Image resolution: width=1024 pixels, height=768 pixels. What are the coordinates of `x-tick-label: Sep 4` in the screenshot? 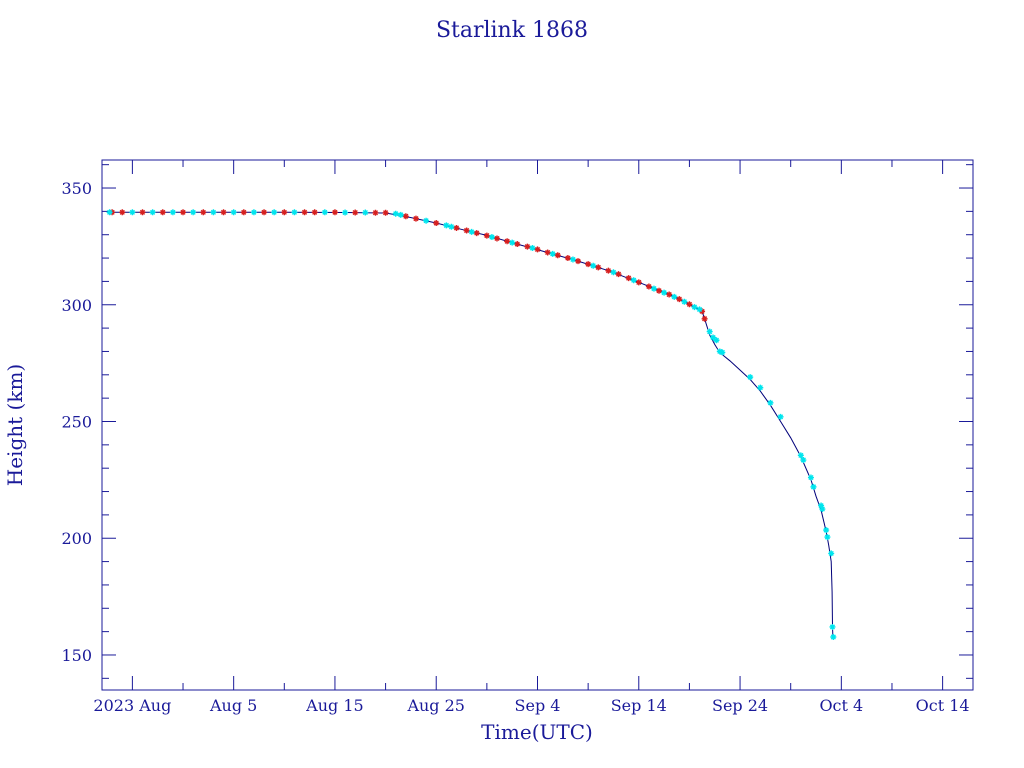 It's located at (538, 705).